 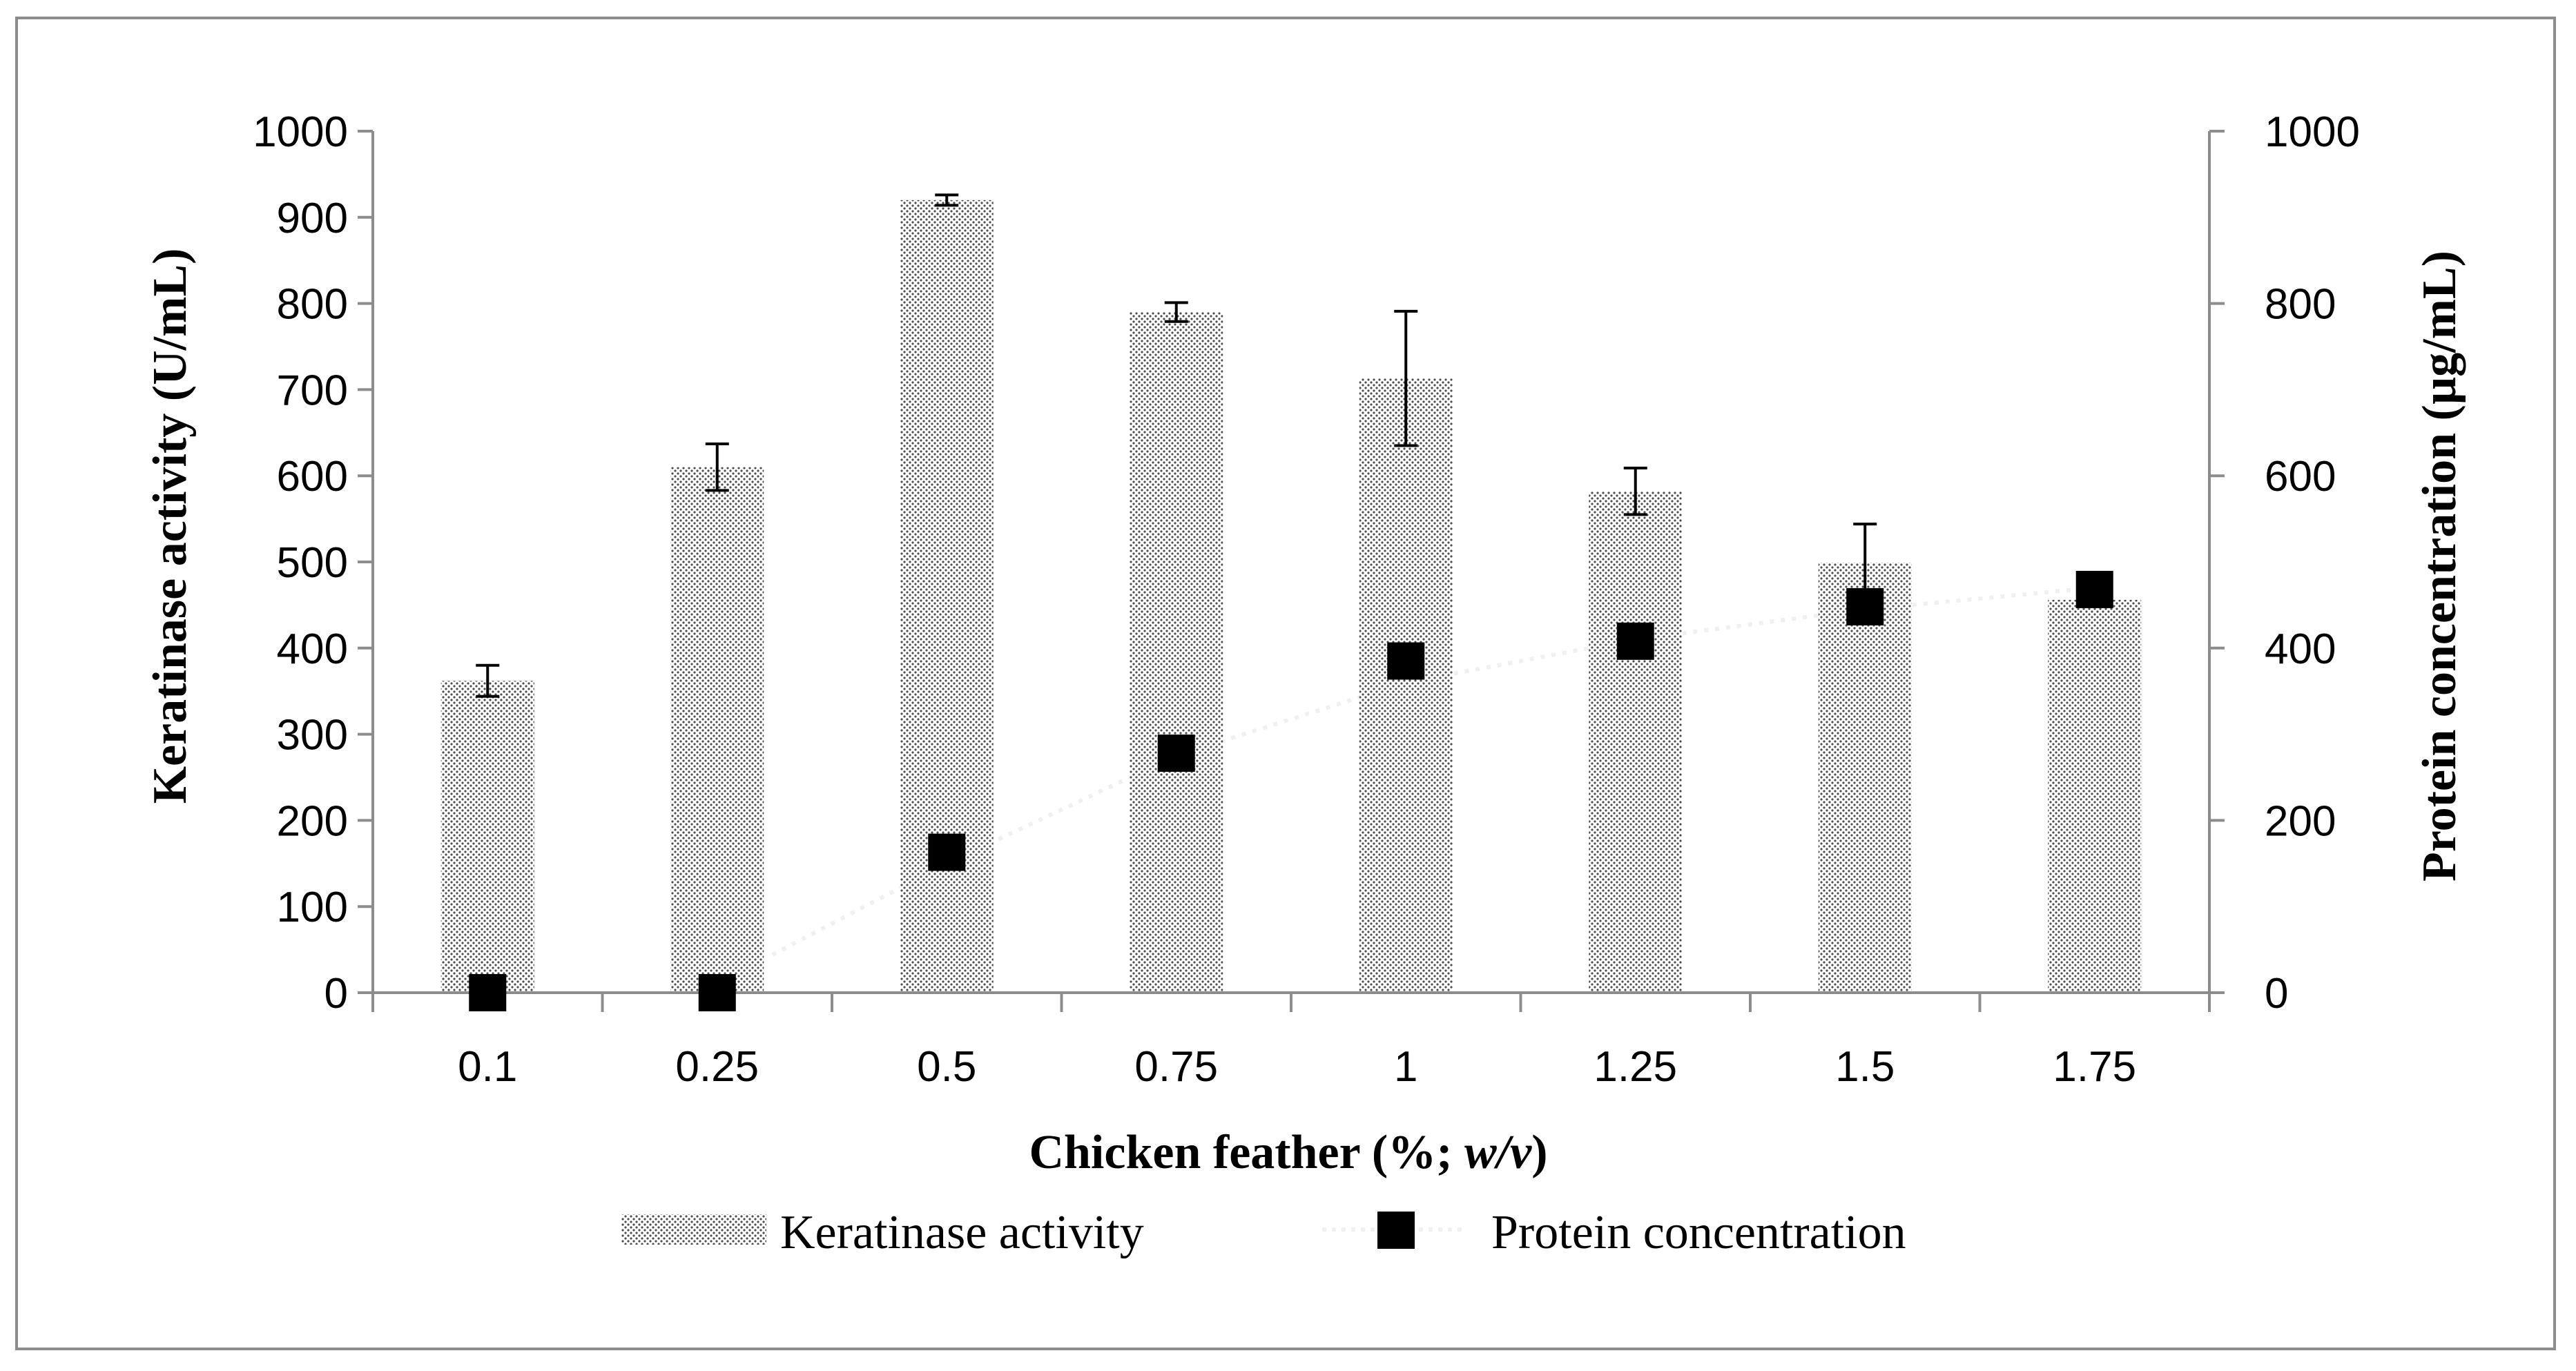 What do you see at coordinates (1698, 1232) in the screenshot?
I see `legend-label-protein: Protein concentration` at bounding box center [1698, 1232].